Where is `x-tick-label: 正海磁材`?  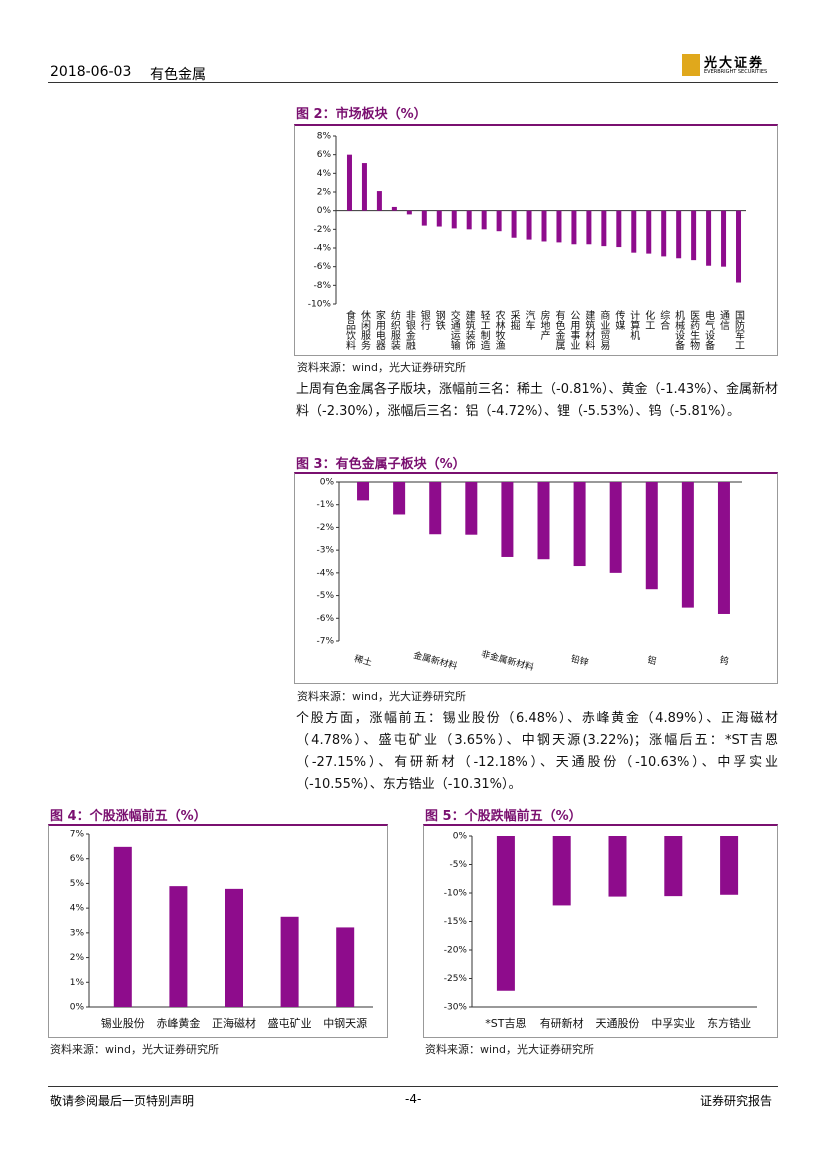 x-tick-label: 正海磁材 is located at coordinates (234, 1023).